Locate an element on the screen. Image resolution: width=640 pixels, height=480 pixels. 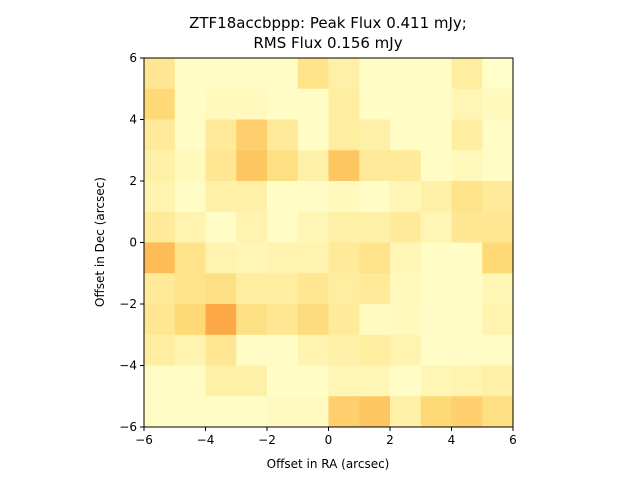
y-tick-label: −6 is located at coordinates (128, 427).